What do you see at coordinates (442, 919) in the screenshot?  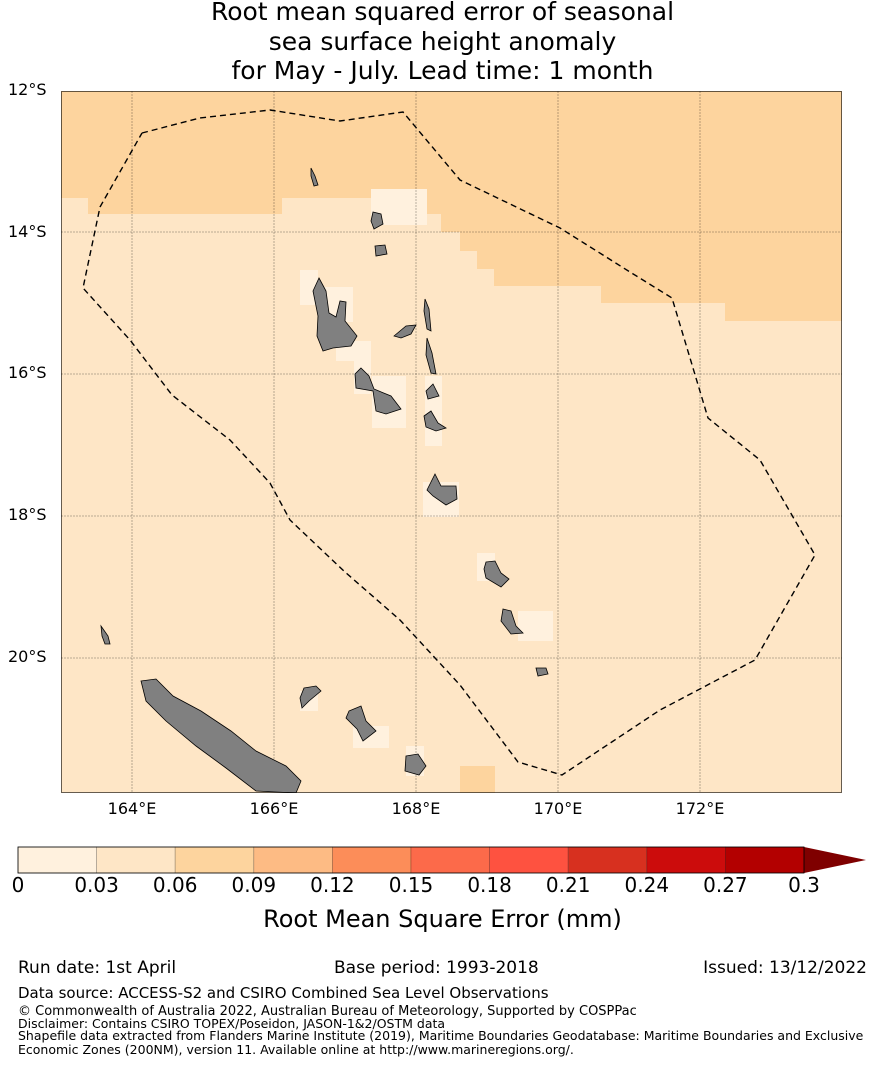 I see `colorbar-label: Root Mean Square Error (mm)` at bounding box center [442, 919].